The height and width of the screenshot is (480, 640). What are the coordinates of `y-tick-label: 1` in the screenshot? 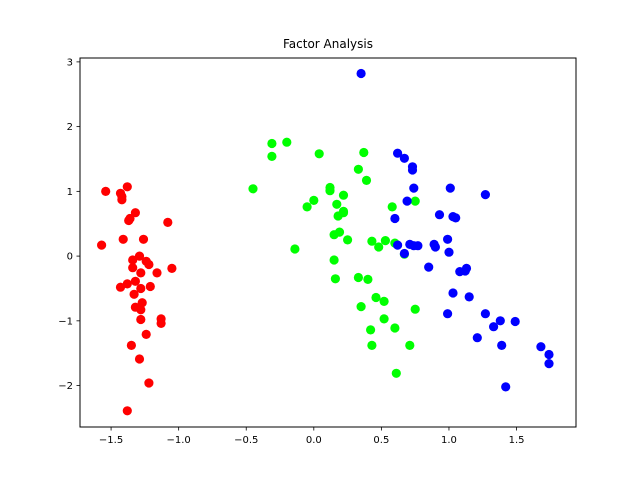 It's located at (70, 192).